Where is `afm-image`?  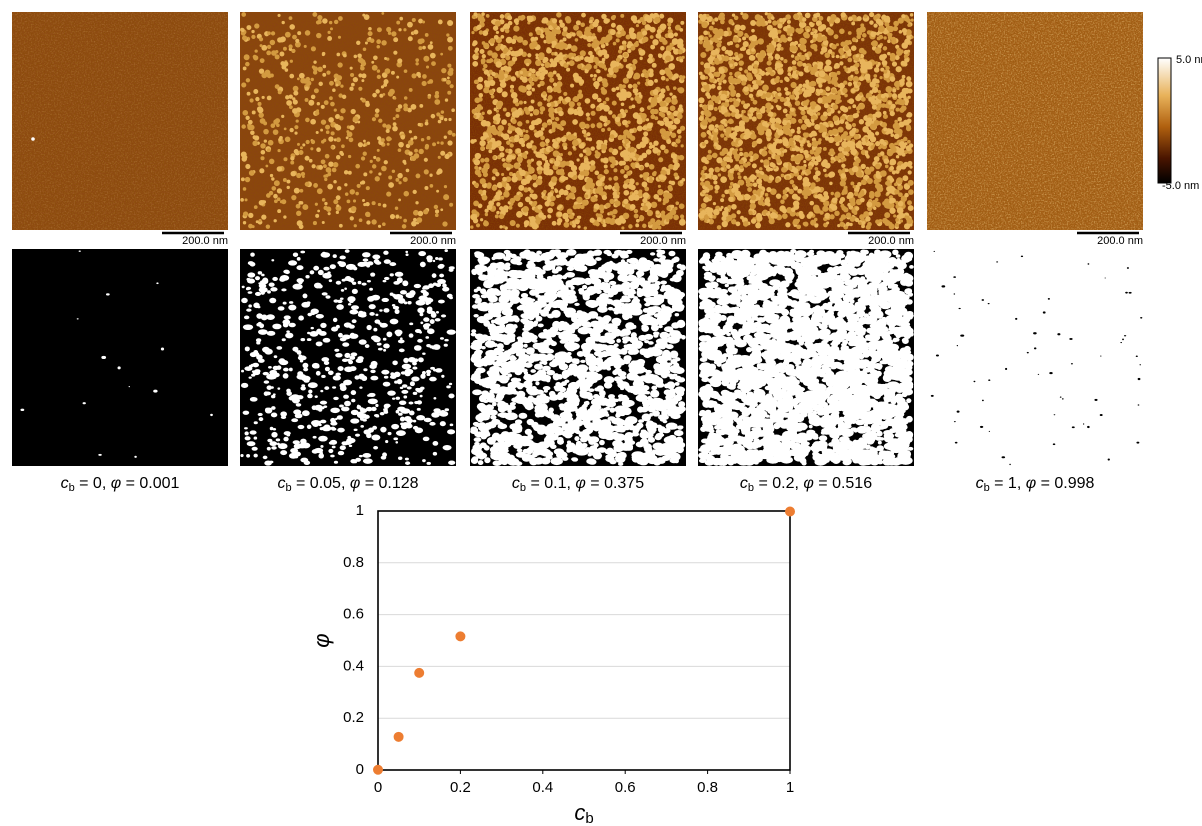
afm-image is located at coordinates (120, 121).